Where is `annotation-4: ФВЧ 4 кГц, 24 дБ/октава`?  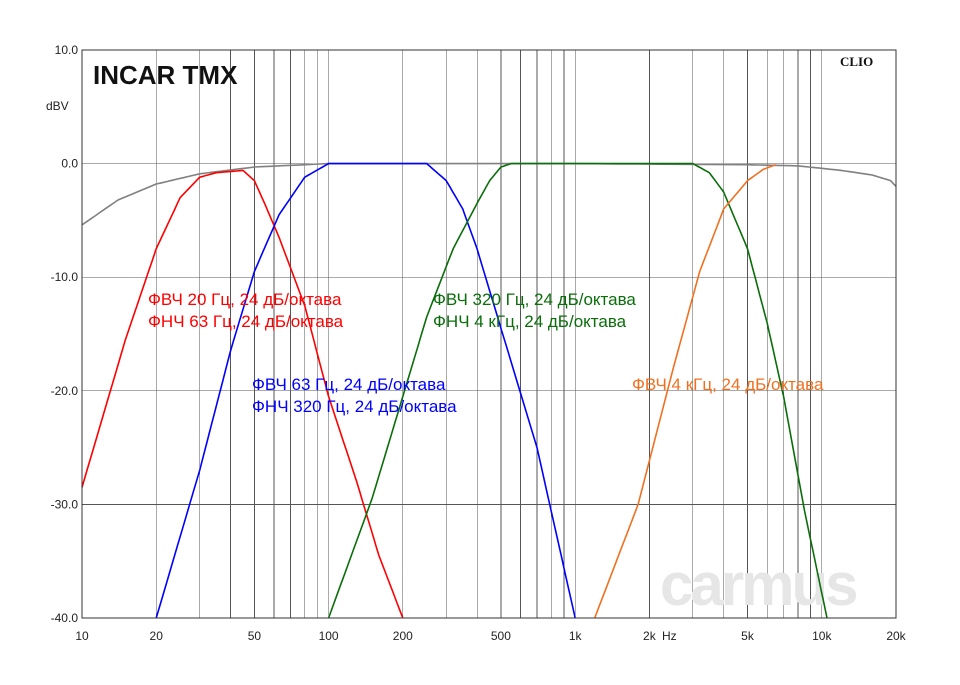
annotation-4: ФВЧ 4 кГц, 24 дБ/октава is located at coordinates (728, 384).